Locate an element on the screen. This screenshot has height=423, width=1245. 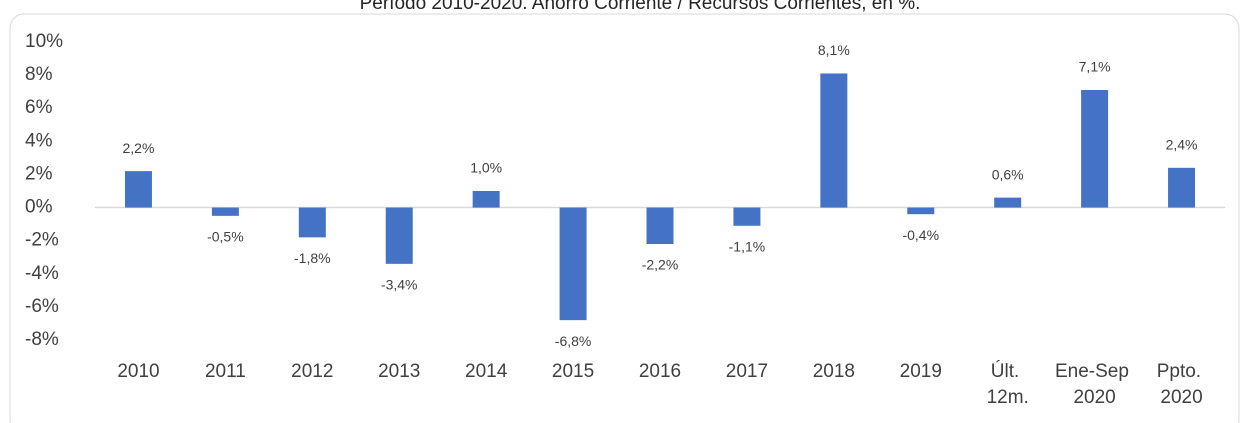
x-tick-label: 2014 is located at coordinates (486, 371).